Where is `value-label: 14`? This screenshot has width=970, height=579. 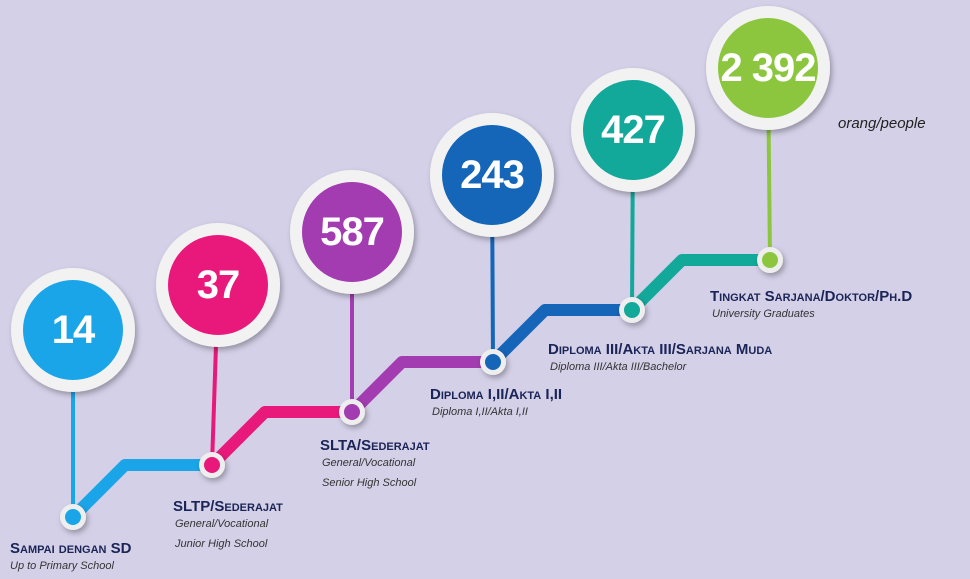 value-label: 14 is located at coordinates (74, 330).